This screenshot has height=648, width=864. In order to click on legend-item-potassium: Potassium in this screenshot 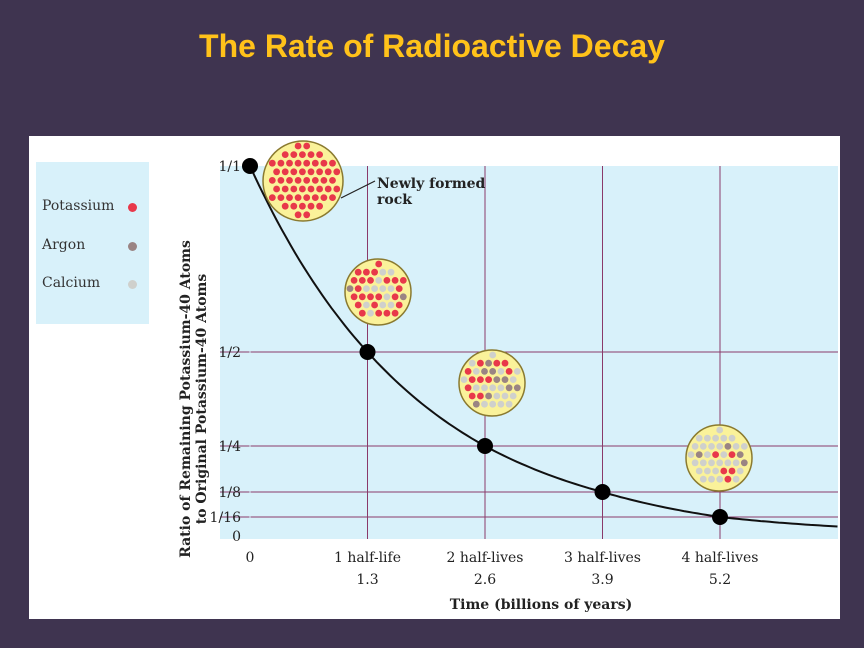, I will do `click(78, 206)`.